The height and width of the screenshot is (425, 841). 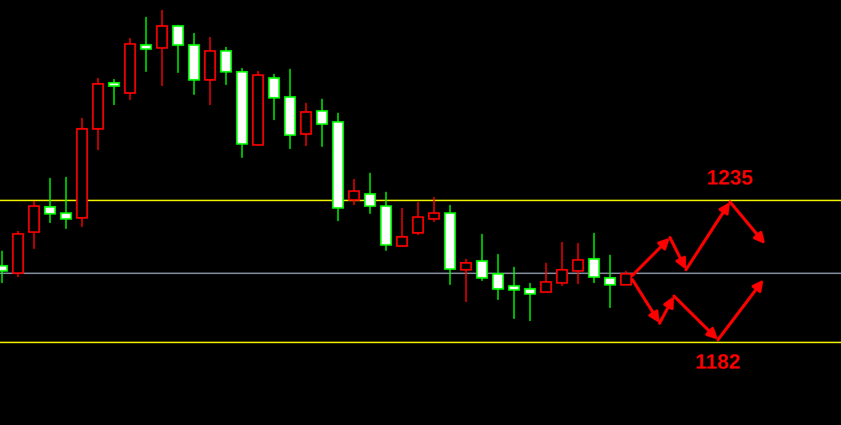 I want to click on ref-line-label: 1235, so click(x=730, y=177).